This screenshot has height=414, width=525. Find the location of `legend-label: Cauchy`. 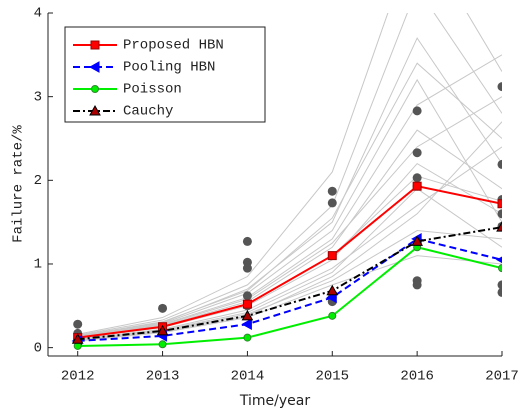

legend-label: Cauchy is located at coordinates (148, 112).